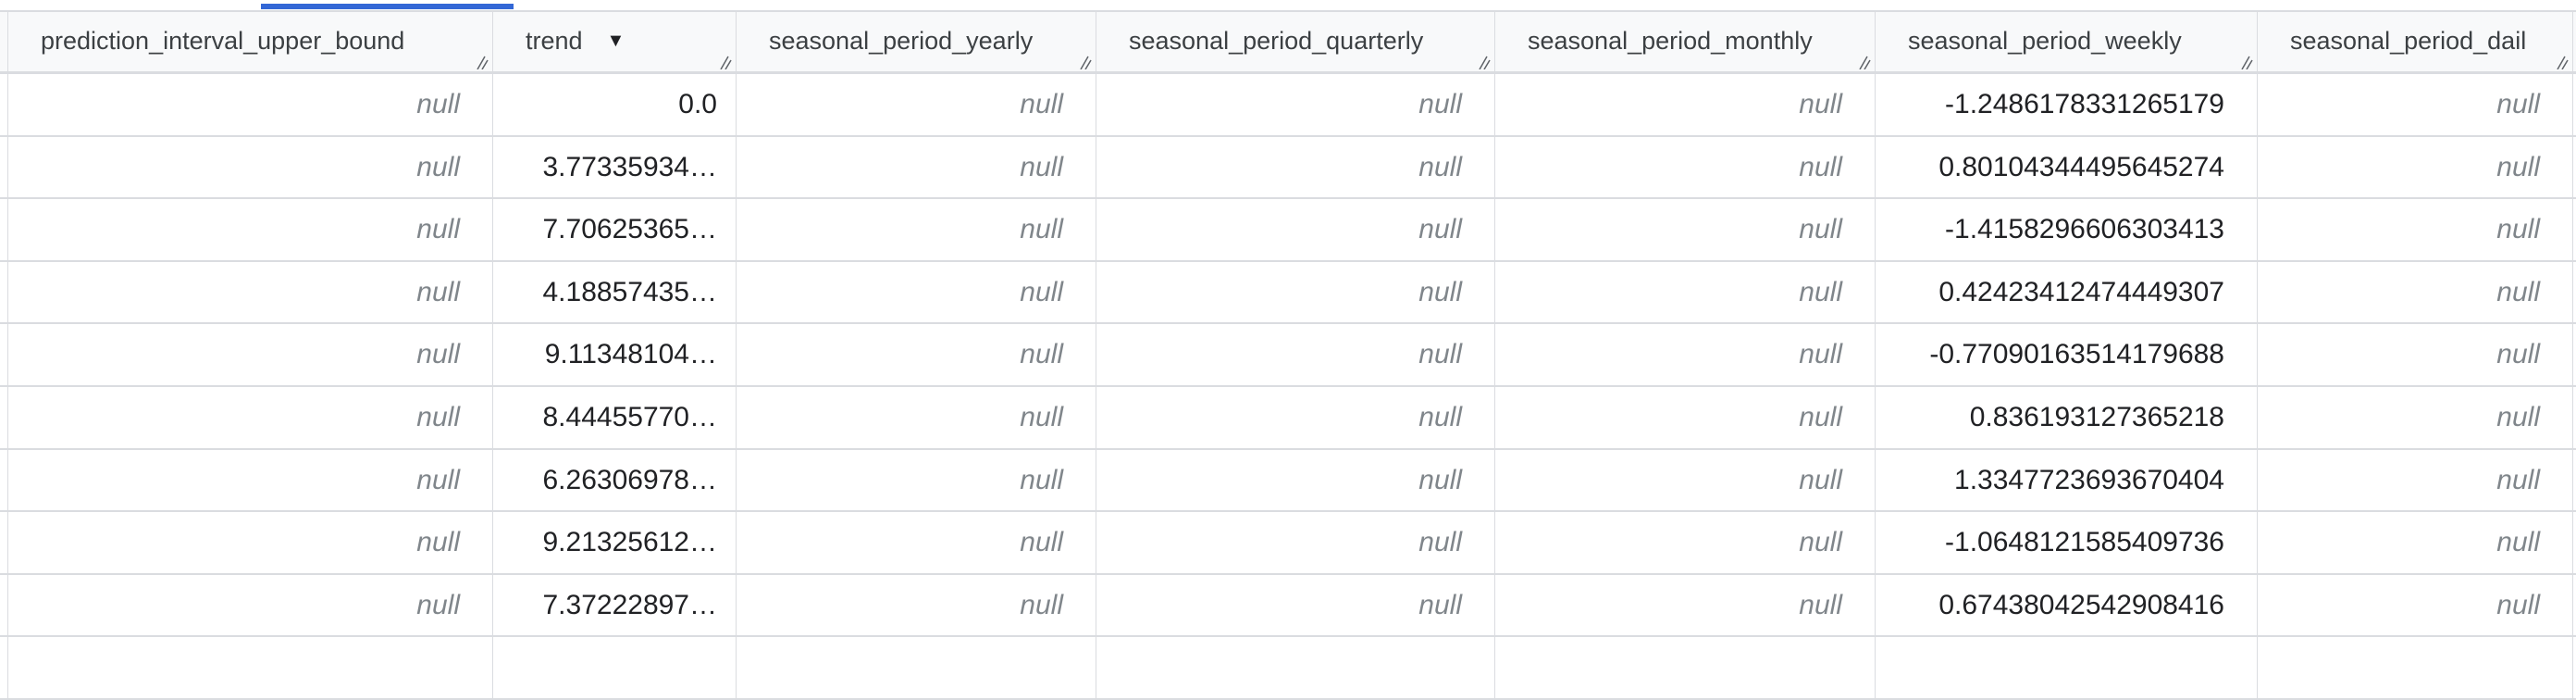  I want to click on cell-seasonal-period-yearly, so click(917, 668).